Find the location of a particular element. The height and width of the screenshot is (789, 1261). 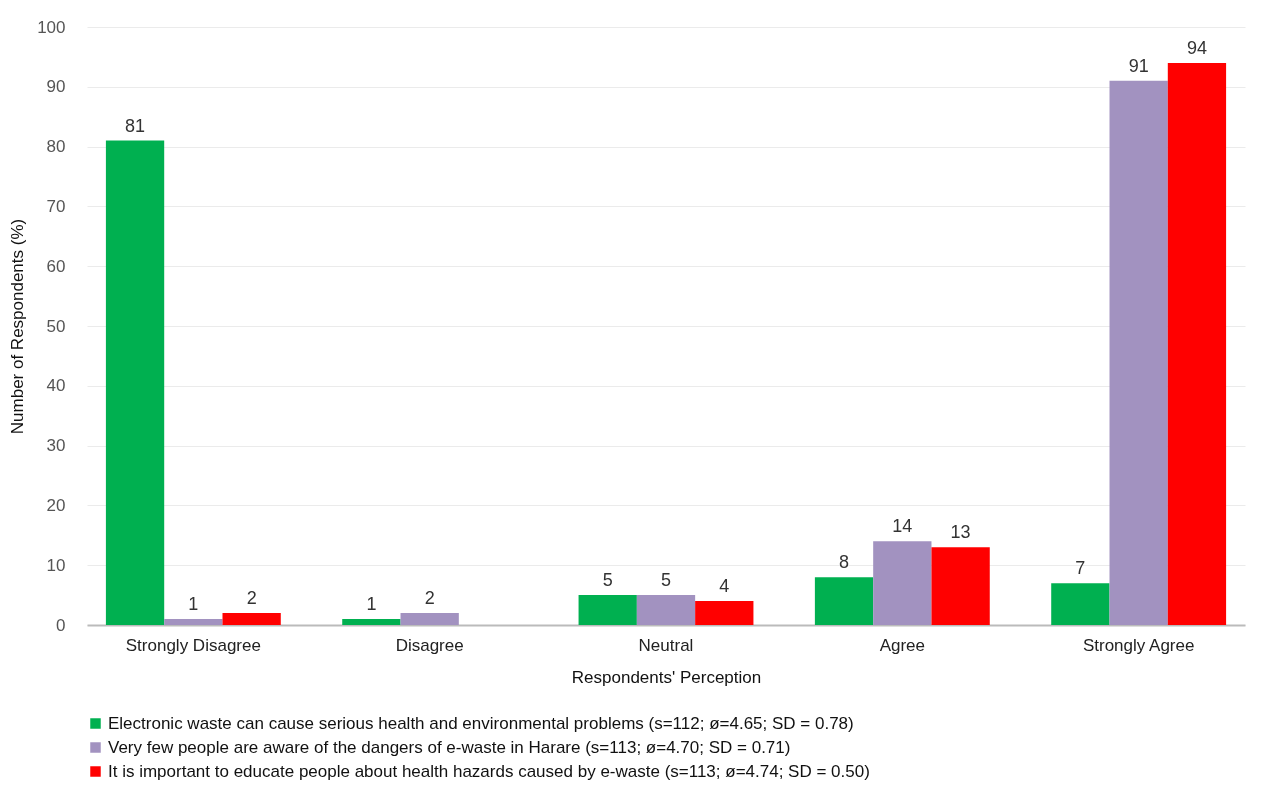

y-tick-label: 80 is located at coordinates (56, 147).